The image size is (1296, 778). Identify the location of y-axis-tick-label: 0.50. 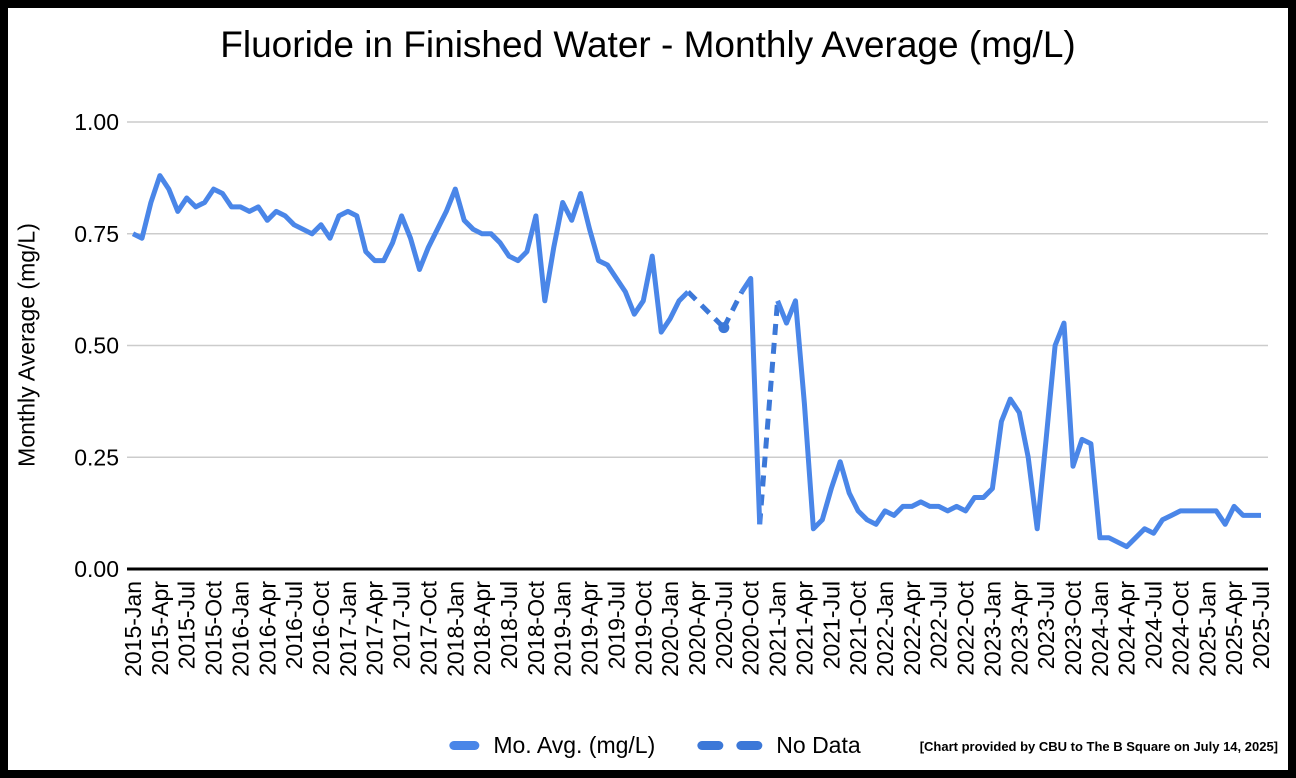
(96, 346).